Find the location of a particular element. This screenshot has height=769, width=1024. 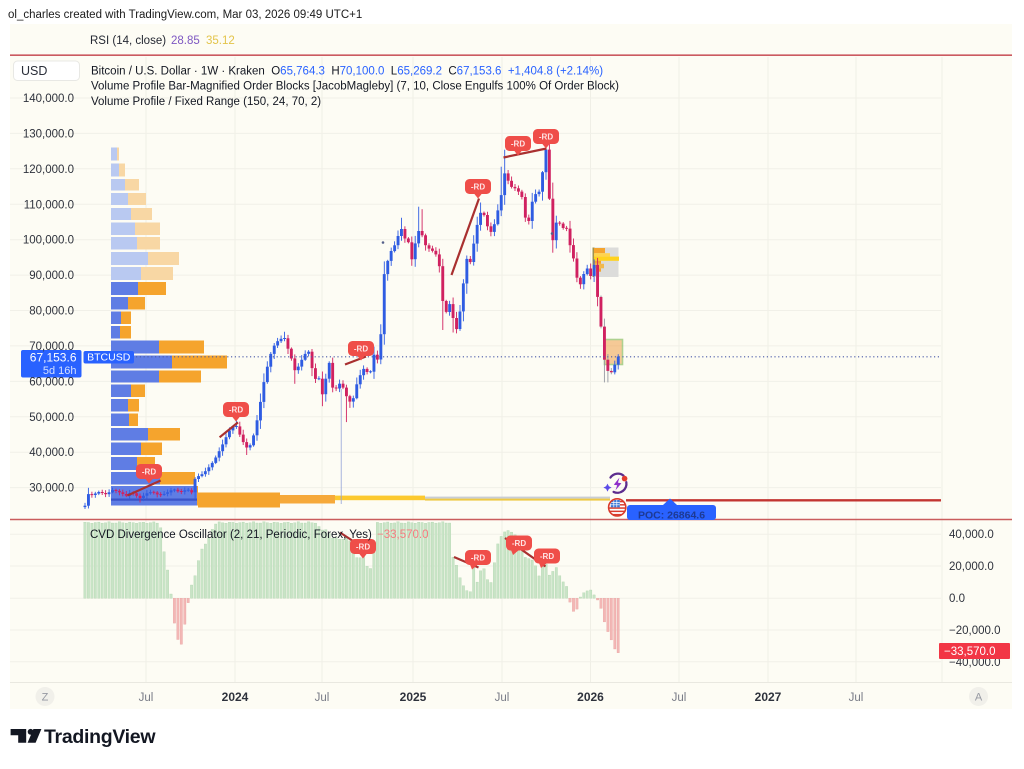

svg-text: 70,000.0 is located at coordinates (51, 347).